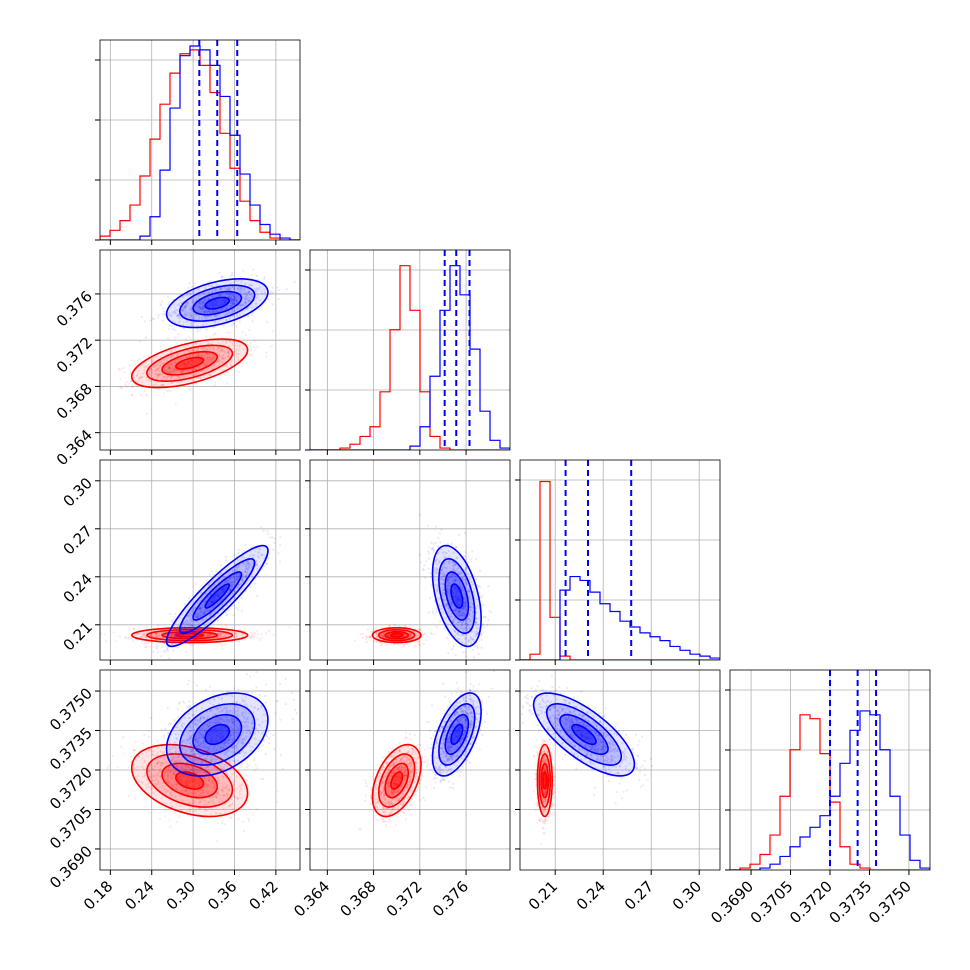 The image size is (970, 970). Describe the element at coordinates (410, 350) in the screenshot. I see `panel-frame` at that location.